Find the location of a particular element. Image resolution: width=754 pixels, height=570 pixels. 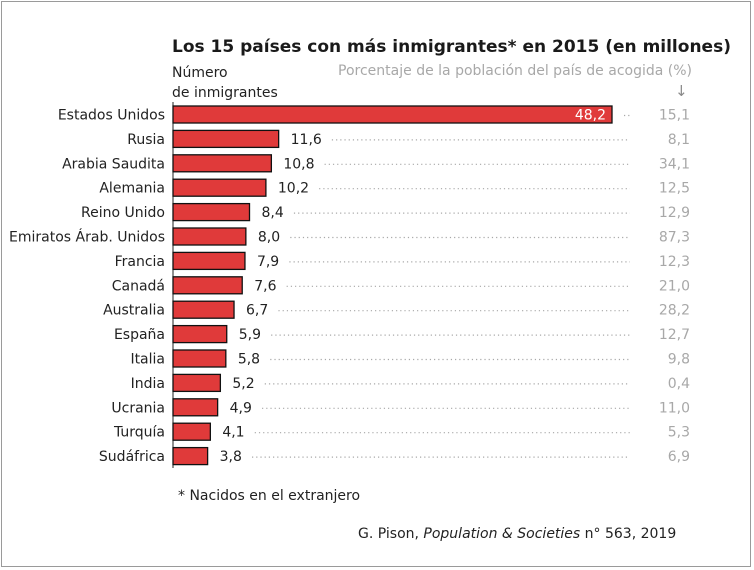

category-label: Emiratos Árab. Unidos is located at coordinates (87, 237).